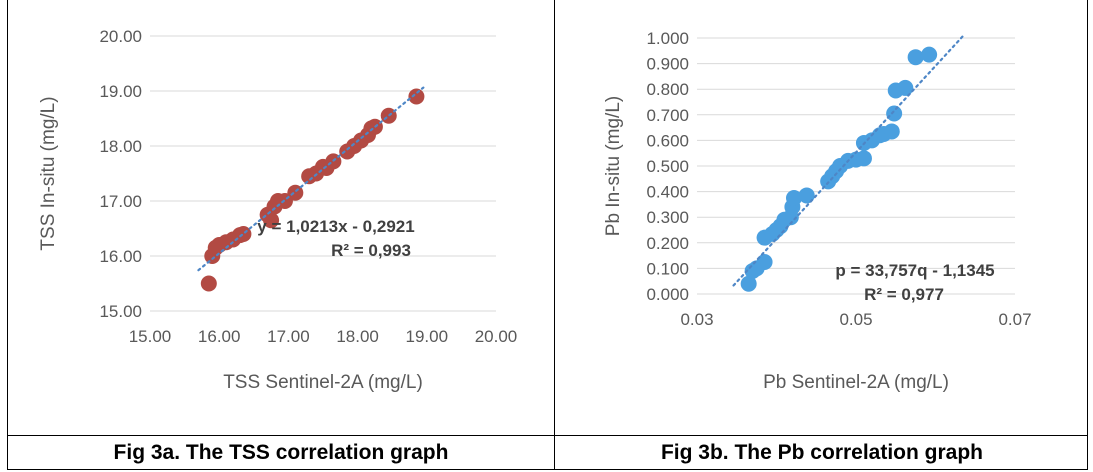 The image size is (1093, 472). I want to click on y-tick-label: 20.00, so click(120, 36).